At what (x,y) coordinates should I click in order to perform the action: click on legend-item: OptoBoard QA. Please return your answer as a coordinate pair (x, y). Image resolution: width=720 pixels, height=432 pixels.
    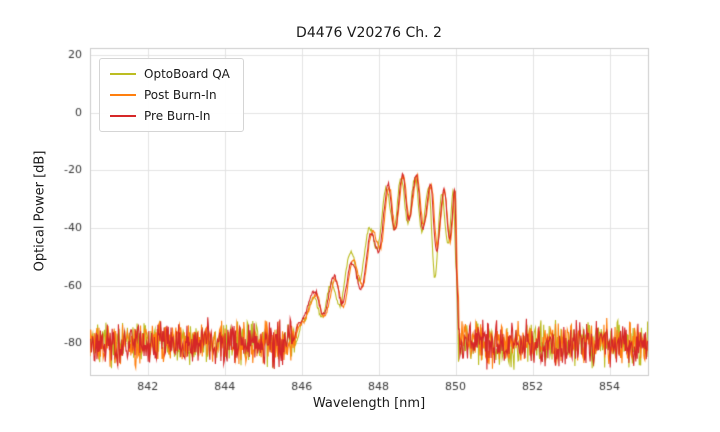
    Looking at the image, I should click on (170, 74).